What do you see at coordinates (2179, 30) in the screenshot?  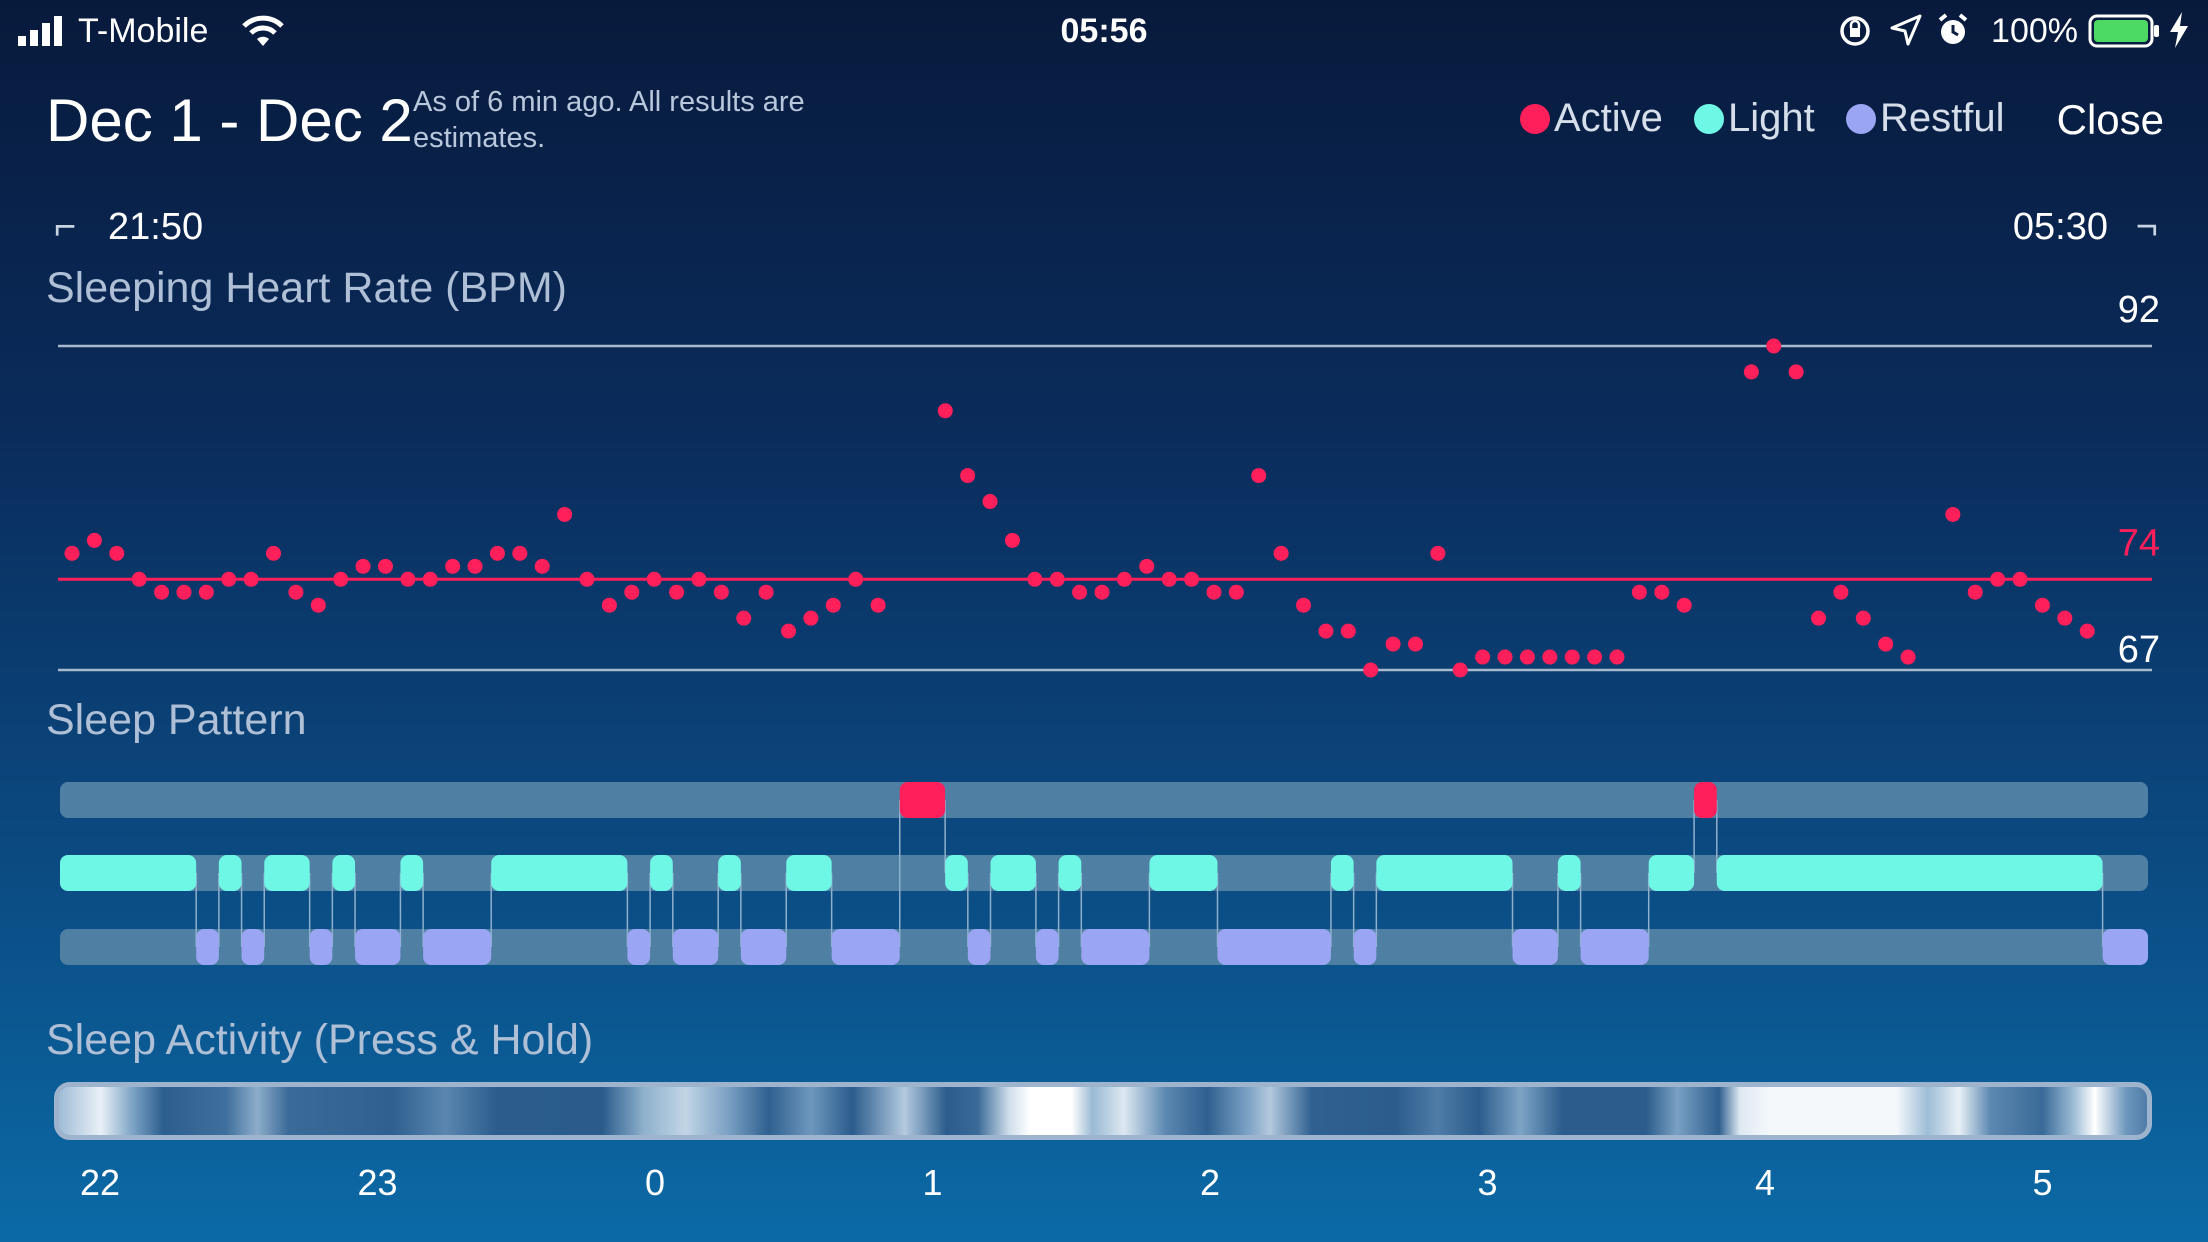 I see `charging-icon` at bounding box center [2179, 30].